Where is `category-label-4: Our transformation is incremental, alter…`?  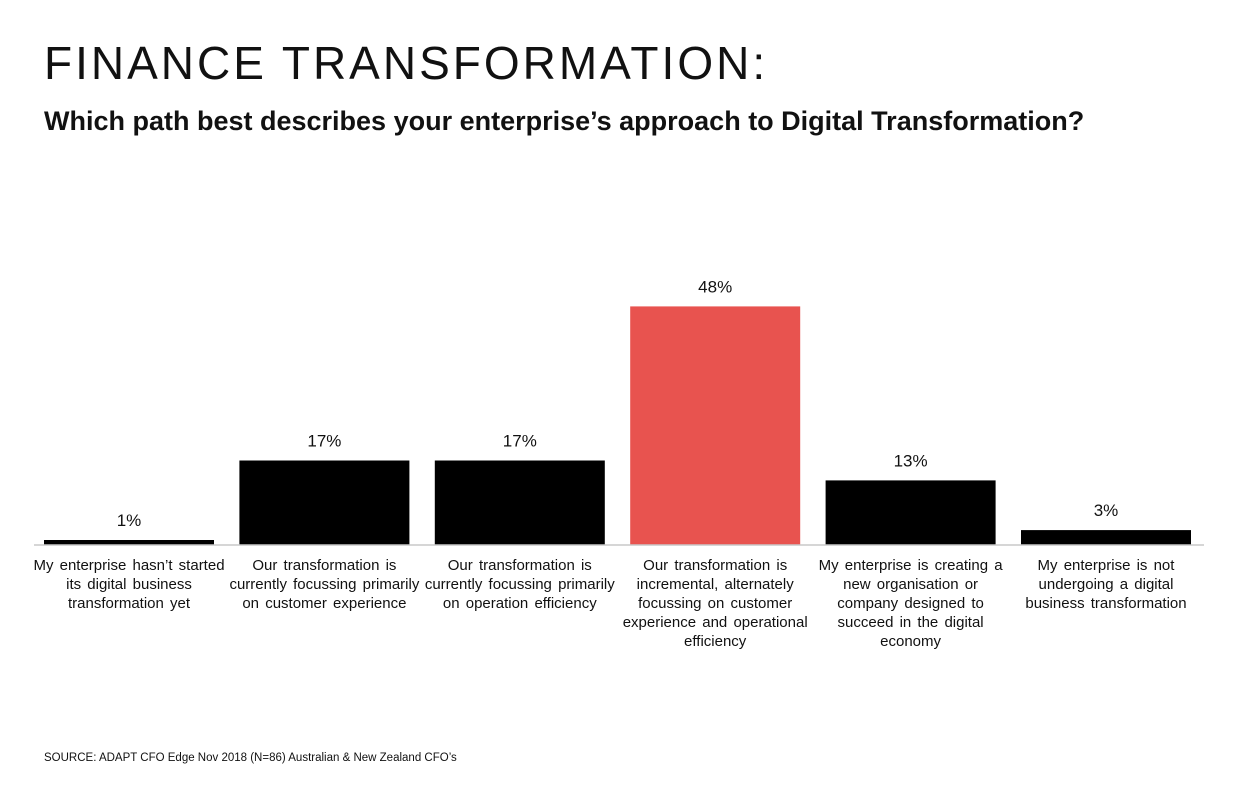 category-label-4: Our transformation is incremental, alter… is located at coordinates (715, 603).